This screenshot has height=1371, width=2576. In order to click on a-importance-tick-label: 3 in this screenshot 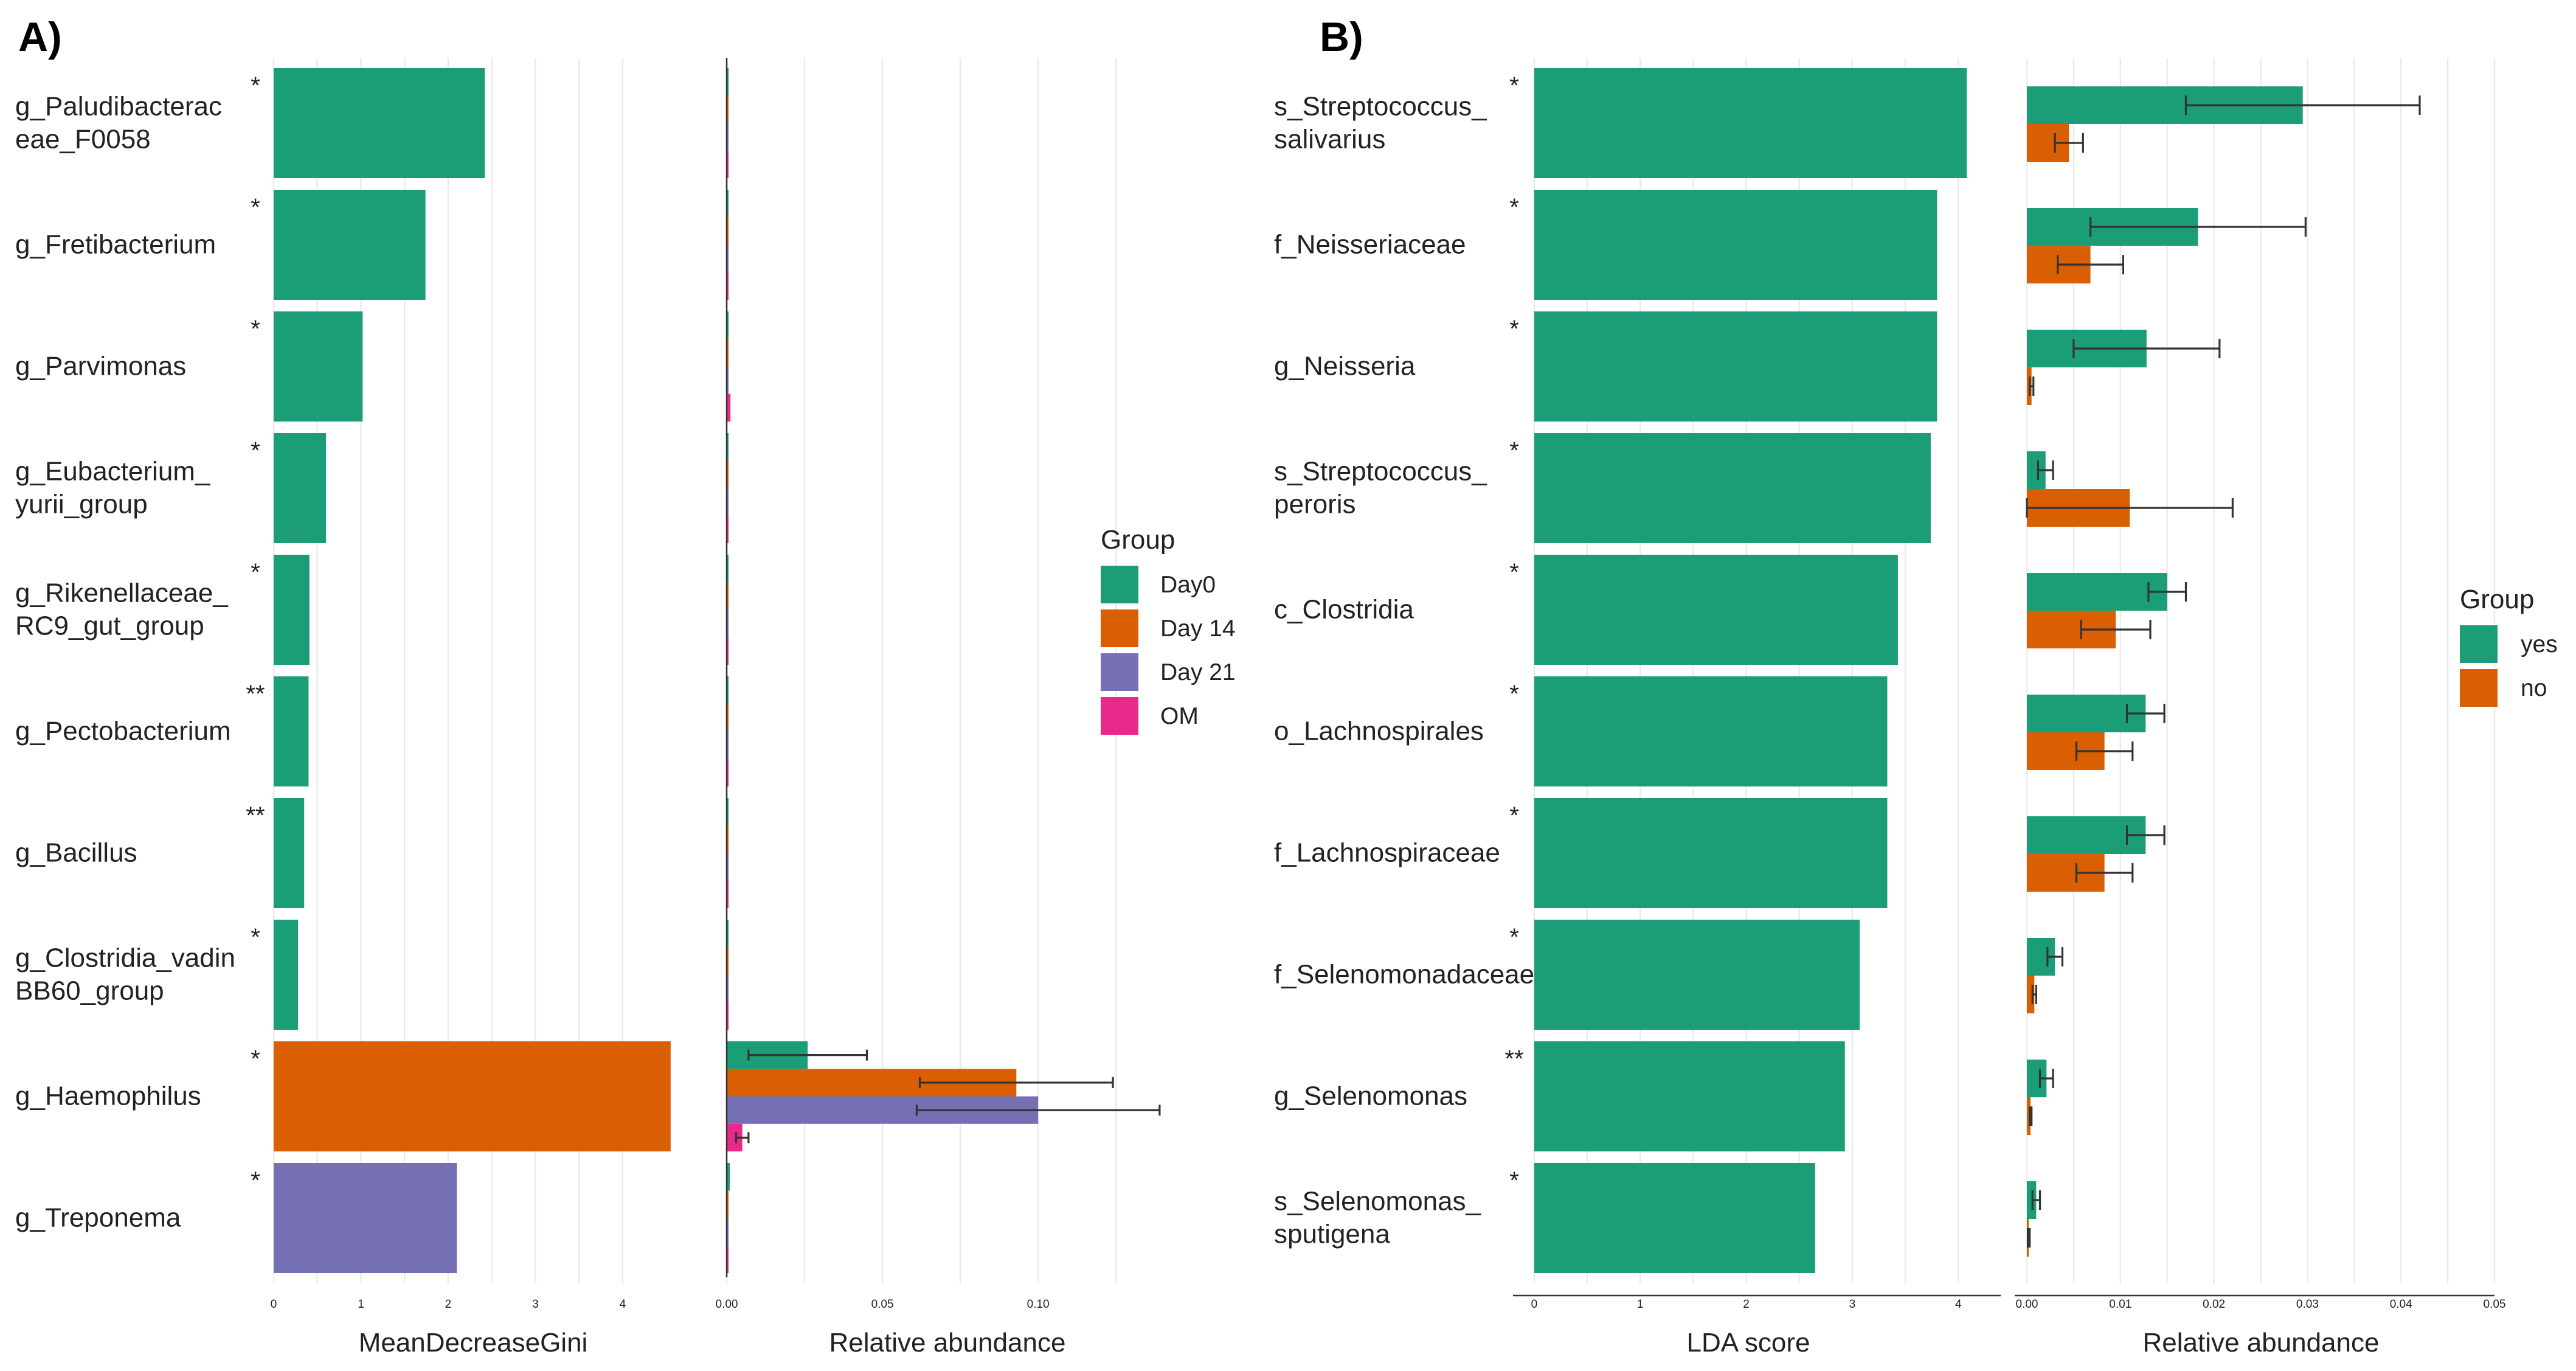, I will do `click(535, 1304)`.